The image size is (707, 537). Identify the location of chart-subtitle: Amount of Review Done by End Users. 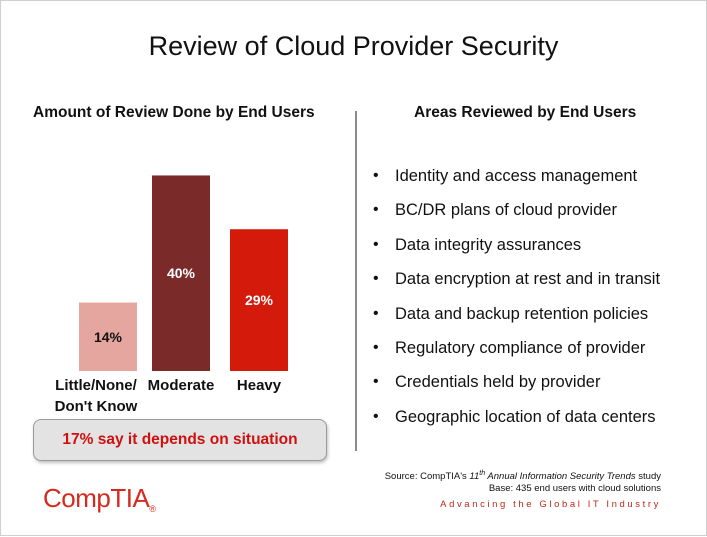
(174, 112).